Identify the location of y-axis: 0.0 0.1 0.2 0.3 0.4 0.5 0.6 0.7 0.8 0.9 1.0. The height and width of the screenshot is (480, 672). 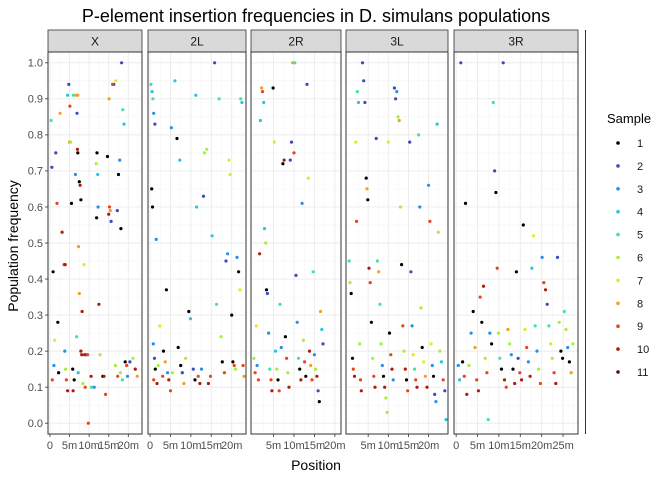
(38, 244).